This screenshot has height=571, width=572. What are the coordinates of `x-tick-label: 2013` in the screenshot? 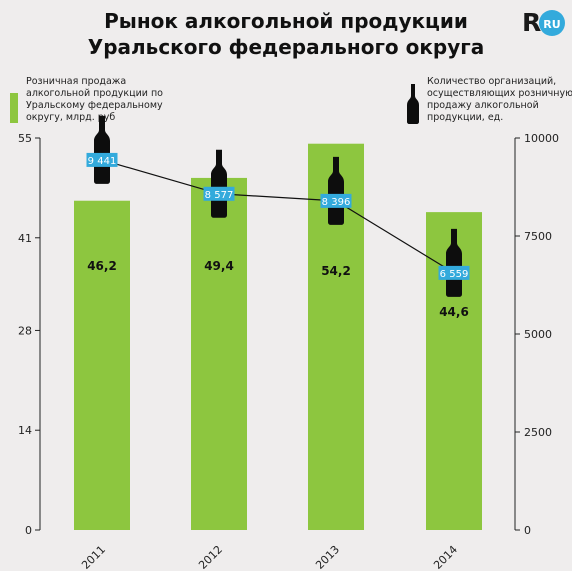 It's located at (327, 557).